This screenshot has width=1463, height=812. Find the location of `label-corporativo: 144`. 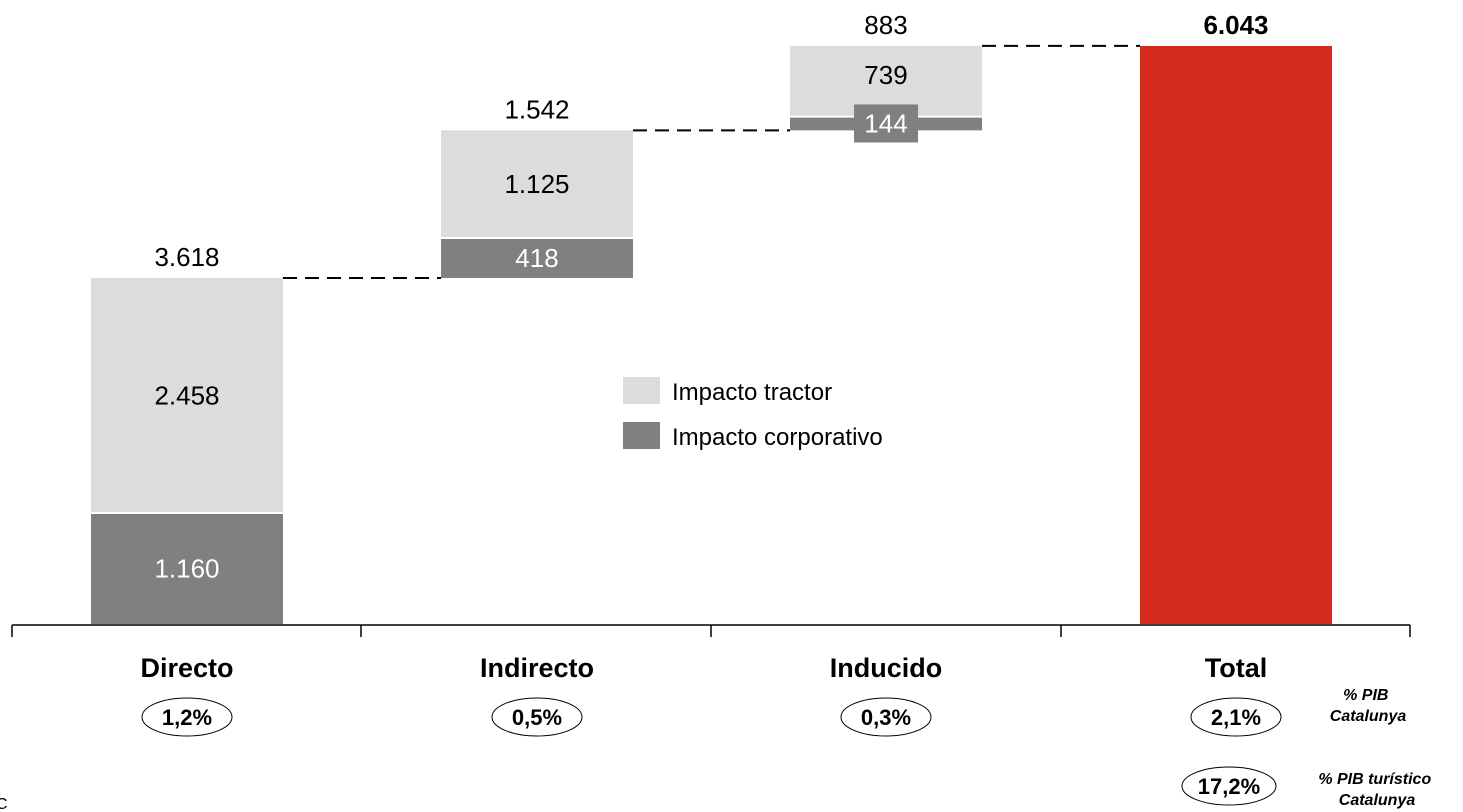

label-corporativo: 144 is located at coordinates (885, 123).